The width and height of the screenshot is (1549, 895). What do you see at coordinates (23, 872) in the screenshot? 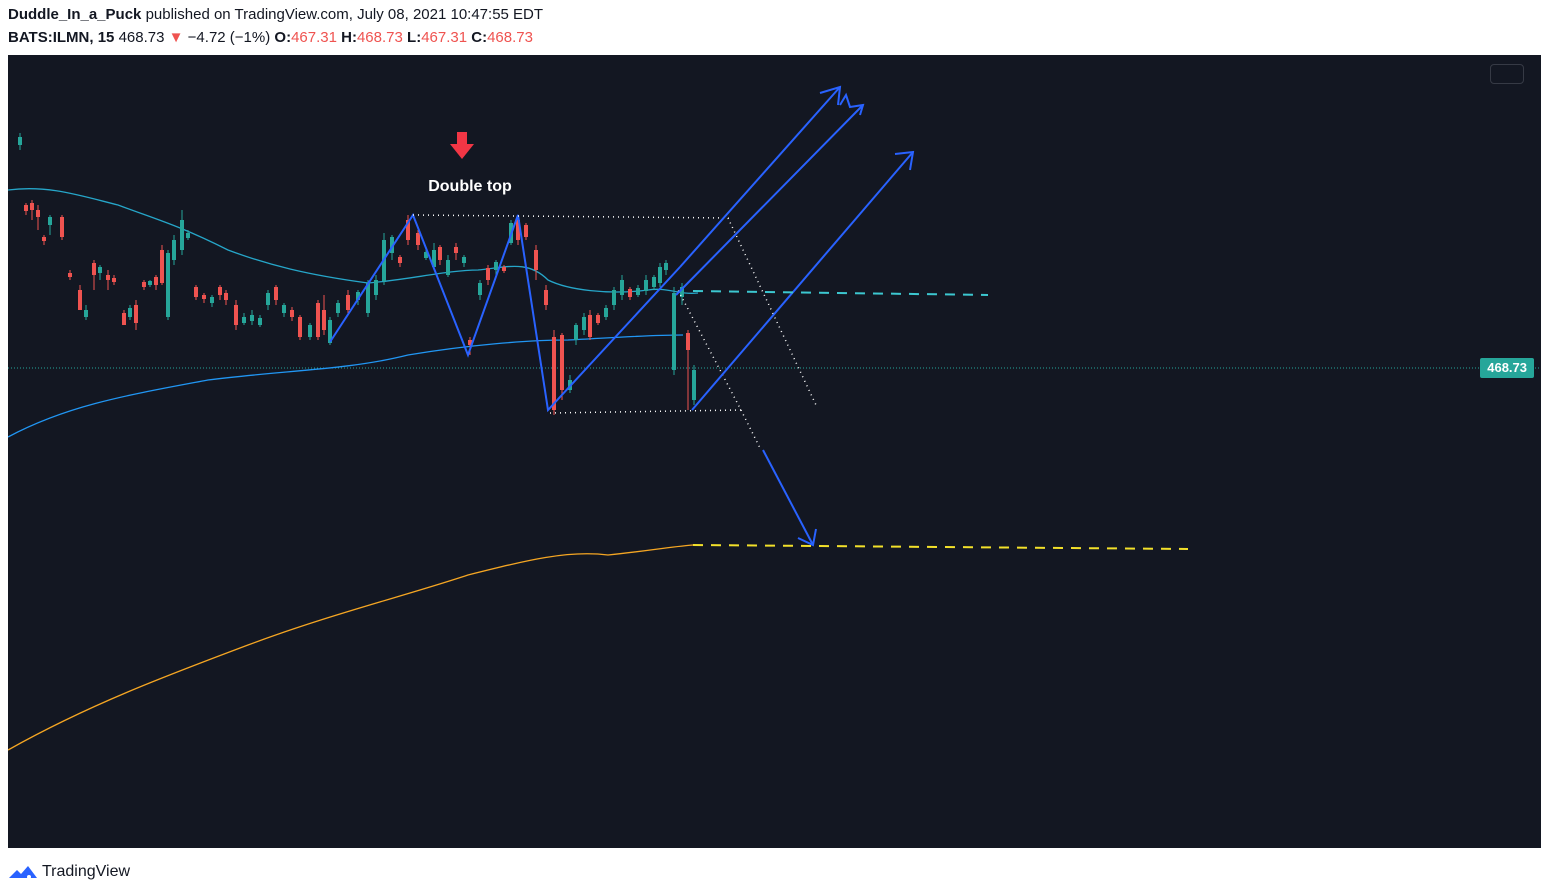
I see `tradingview-logo-icon` at bounding box center [23, 872].